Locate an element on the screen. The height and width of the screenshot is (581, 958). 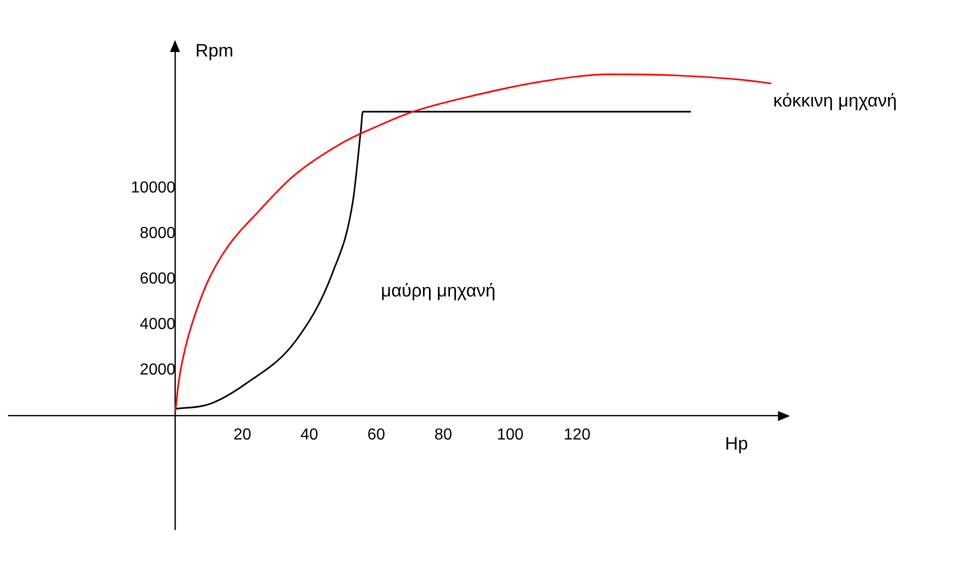
x-tick-label: 20 is located at coordinates (242, 435).